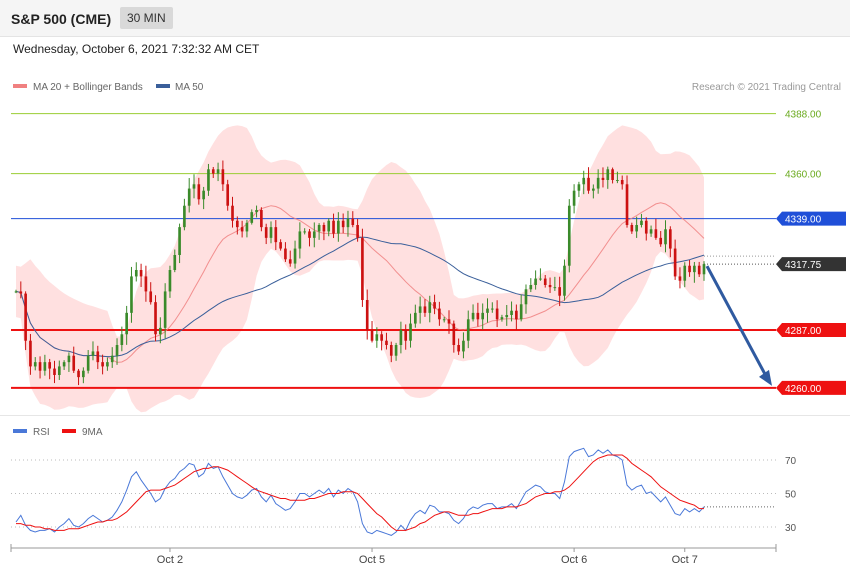 The image size is (850, 576). What do you see at coordinates (146, 18) in the screenshot?
I see `interval-button: 30 MIN` at bounding box center [146, 18].